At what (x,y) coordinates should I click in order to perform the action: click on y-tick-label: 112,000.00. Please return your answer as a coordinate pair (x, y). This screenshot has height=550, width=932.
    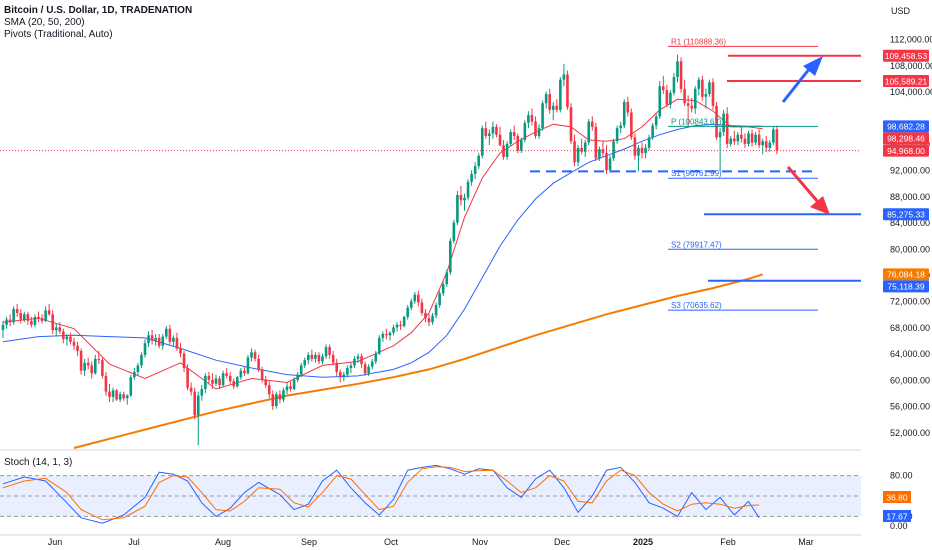
    Looking at the image, I should click on (911, 40).